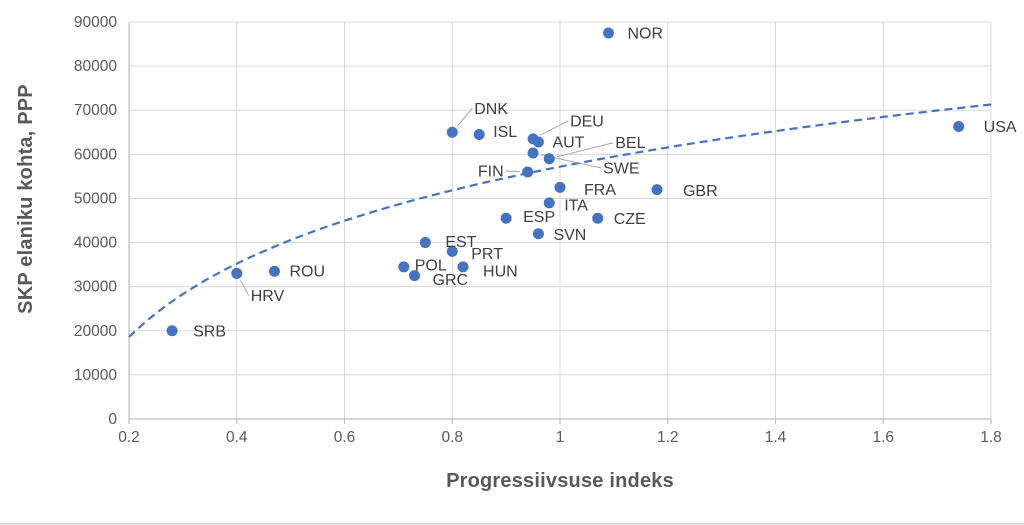  Describe the element at coordinates (404, 267) in the screenshot. I see `data-point-POL` at that location.